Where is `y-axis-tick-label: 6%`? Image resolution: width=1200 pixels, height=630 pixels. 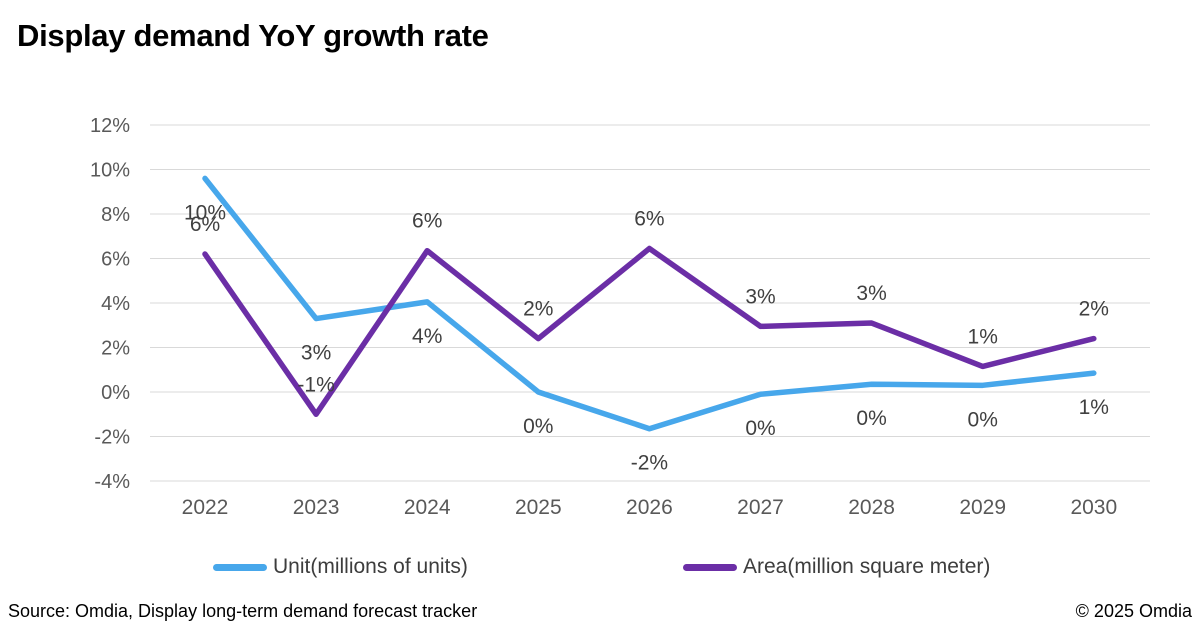 y-axis-tick-label: 6% is located at coordinates (115, 260).